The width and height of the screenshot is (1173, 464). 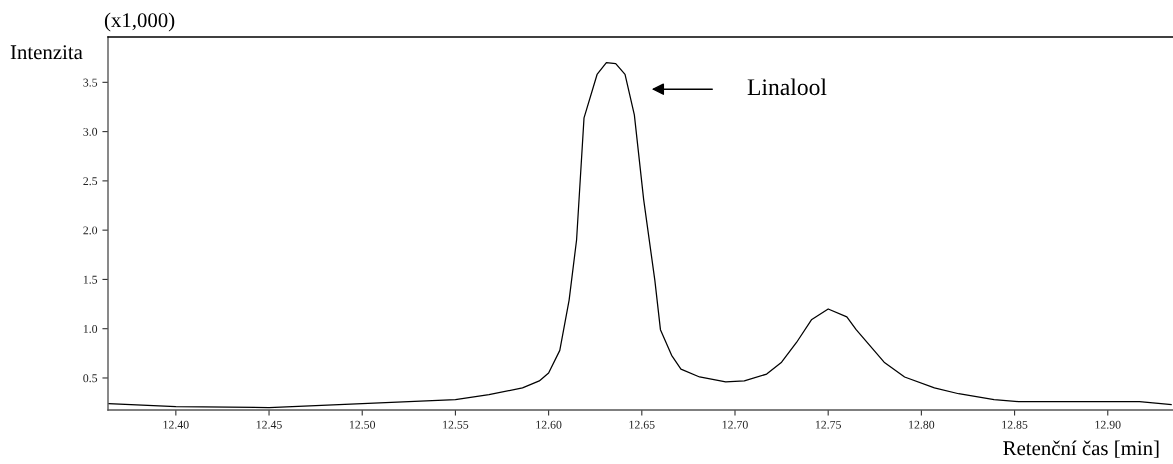 What do you see at coordinates (139, 22) in the screenshot?
I see `text: (x1,000)` at bounding box center [139, 22].